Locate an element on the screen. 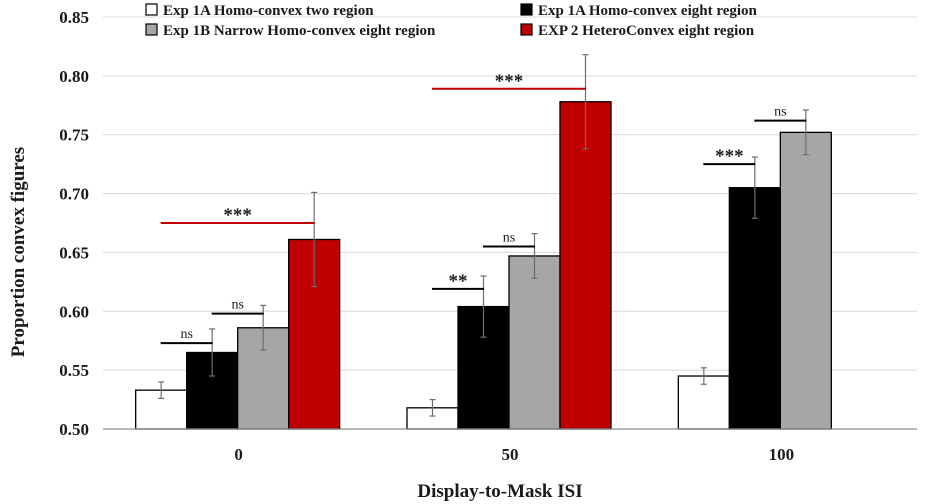 This screenshot has width=935, height=504. legend-label: Exp 1A Homo-convex eight region is located at coordinates (648, 11).